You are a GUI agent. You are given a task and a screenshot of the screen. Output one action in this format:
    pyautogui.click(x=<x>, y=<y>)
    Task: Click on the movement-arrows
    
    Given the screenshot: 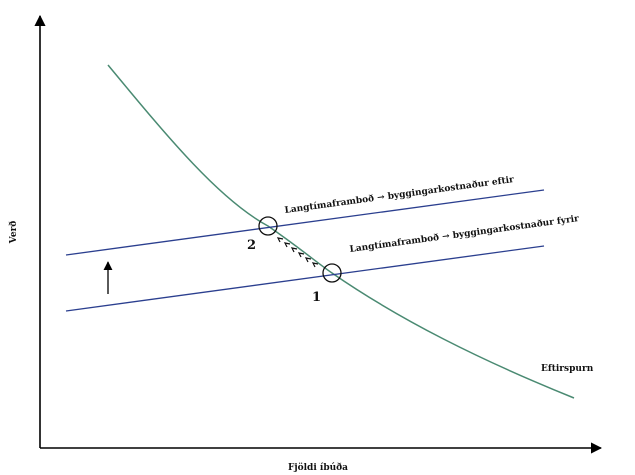 What is the action you would take?
    pyautogui.click(x=297, y=252)
    